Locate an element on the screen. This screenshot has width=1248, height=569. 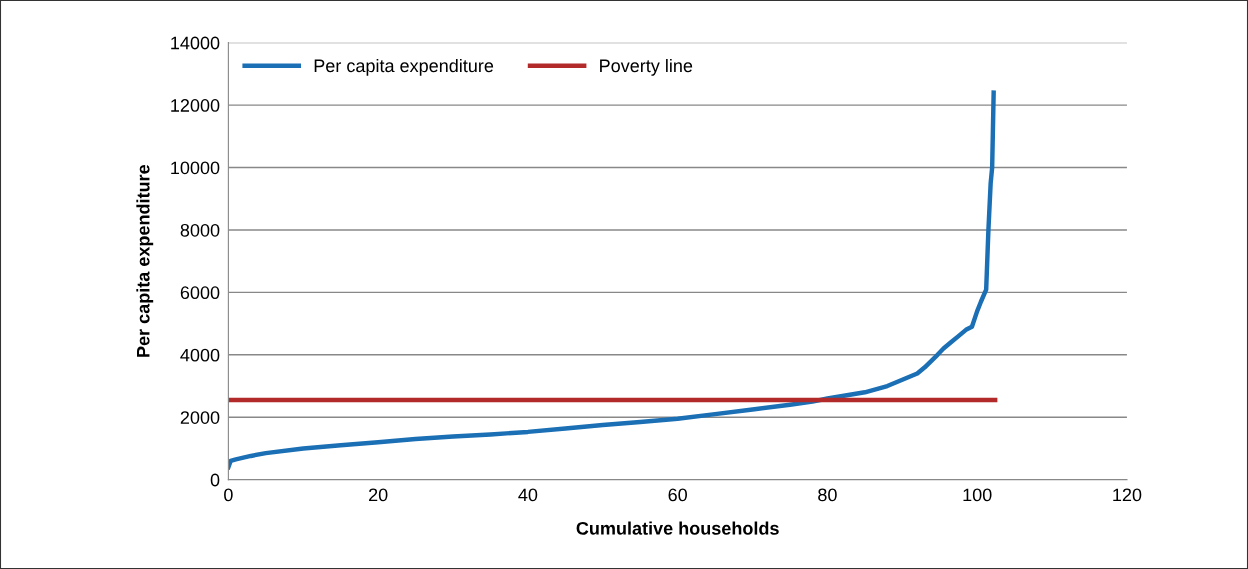
y-tick-label: 10000 is located at coordinates (195, 168).